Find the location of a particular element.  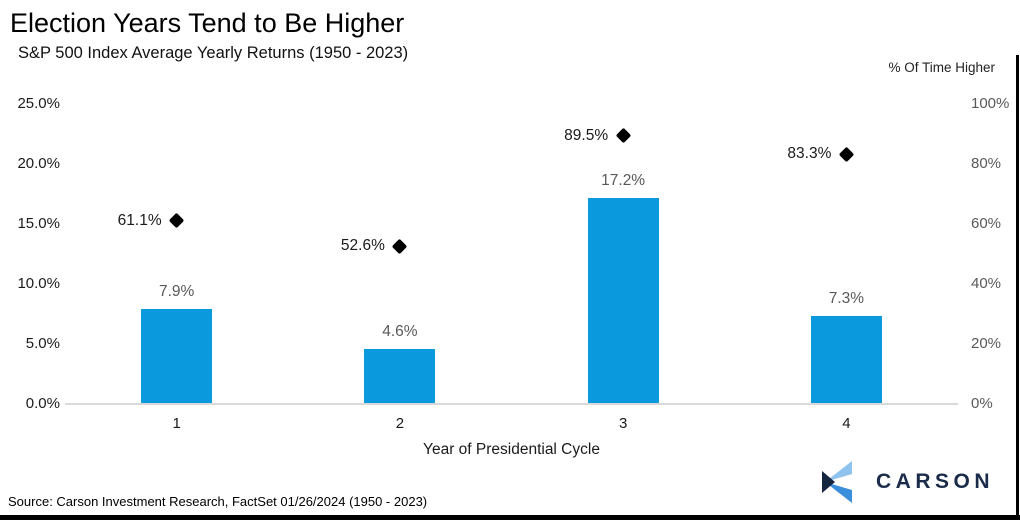

x-axis-line is located at coordinates (511, 404).